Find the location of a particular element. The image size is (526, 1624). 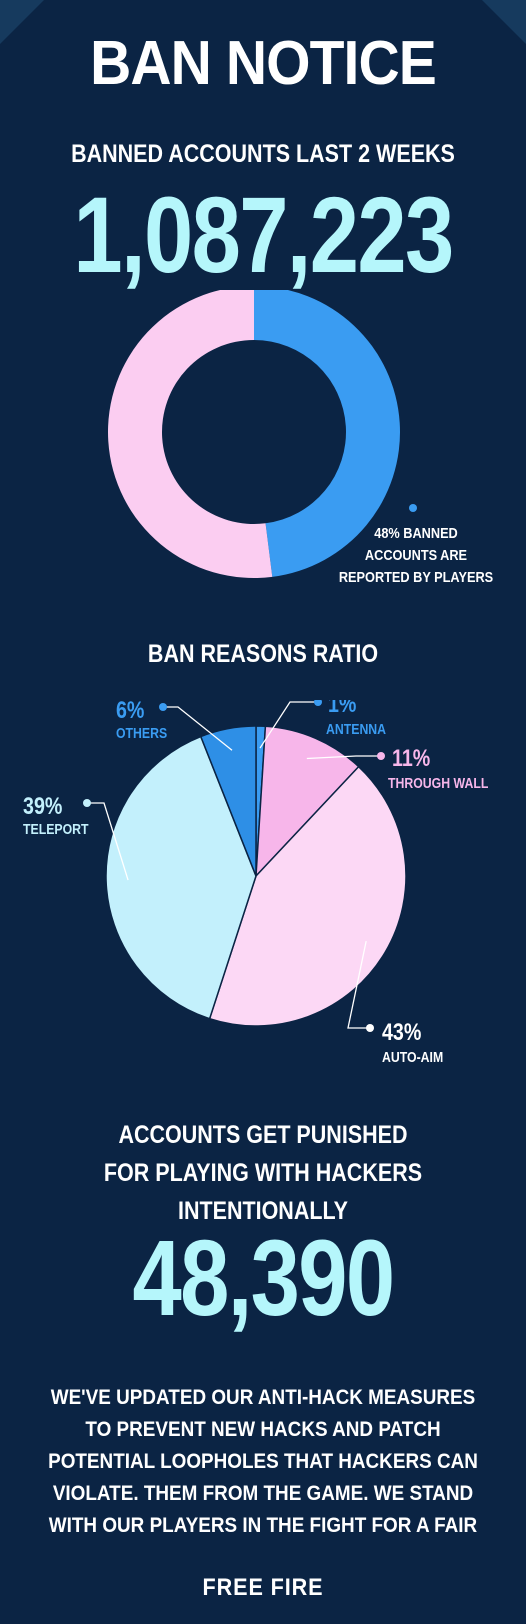

banned-accounts-label: BANNED ACCOUNTS LAST 2 WEEKS is located at coordinates (263, 154).